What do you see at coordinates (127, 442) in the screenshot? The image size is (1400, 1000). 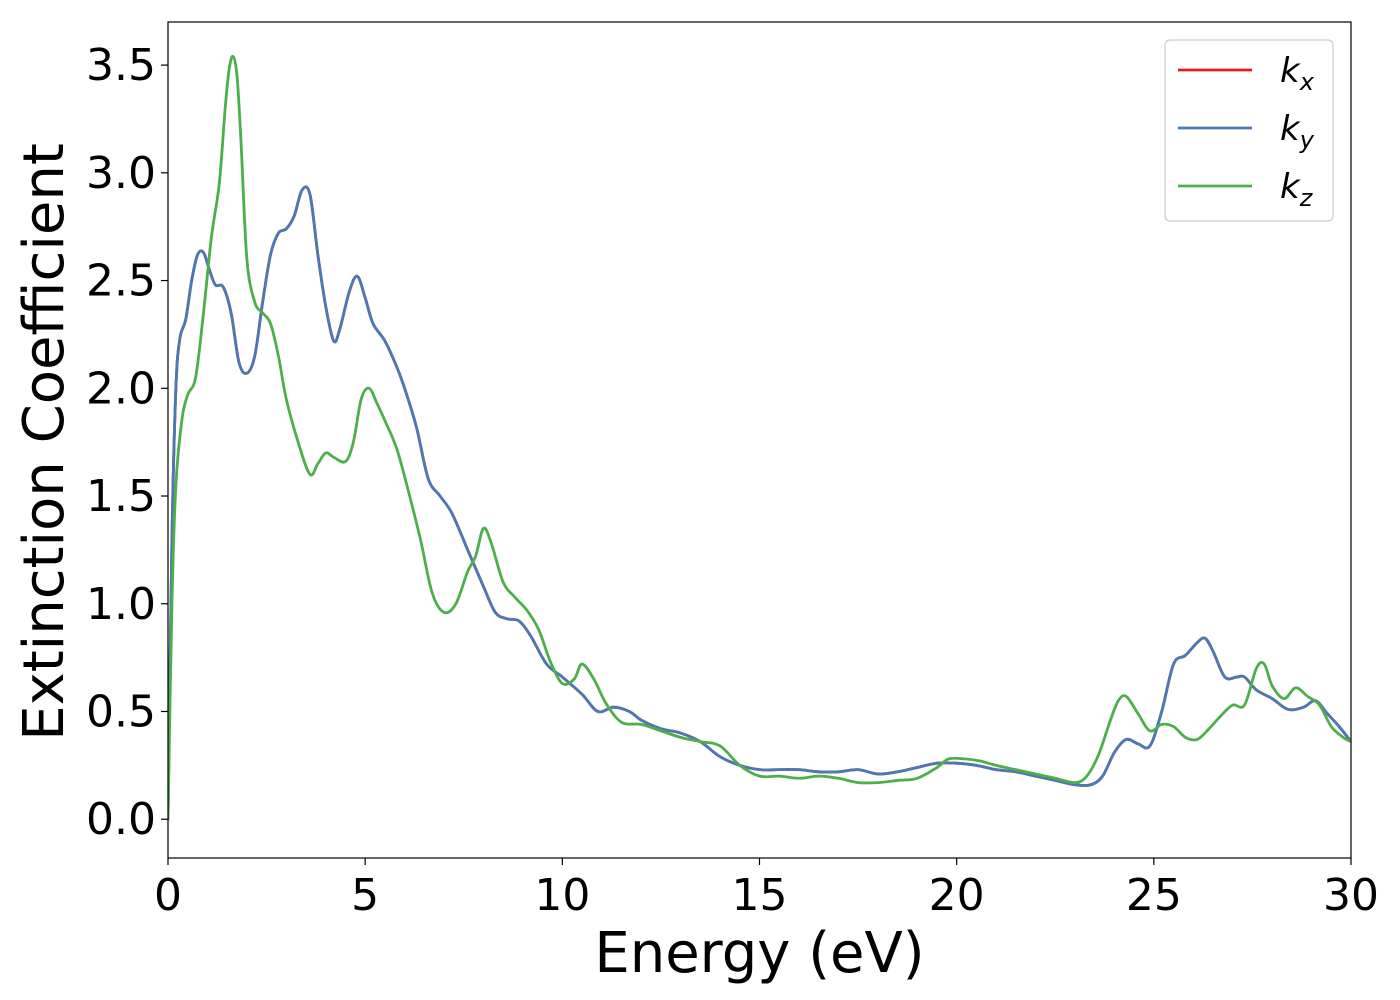 I see `y-axis: 0.0 0.5 1.0 1.5 2.0 2.5 3.0 3.5` at bounding box center [127, 442].